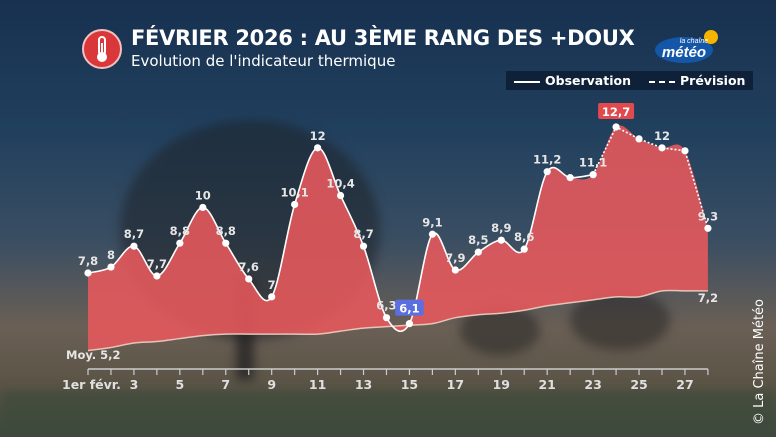  Describe the element at coordinates (179, 384) in the screenshot. I see `x-tick-label: 5` at that location.